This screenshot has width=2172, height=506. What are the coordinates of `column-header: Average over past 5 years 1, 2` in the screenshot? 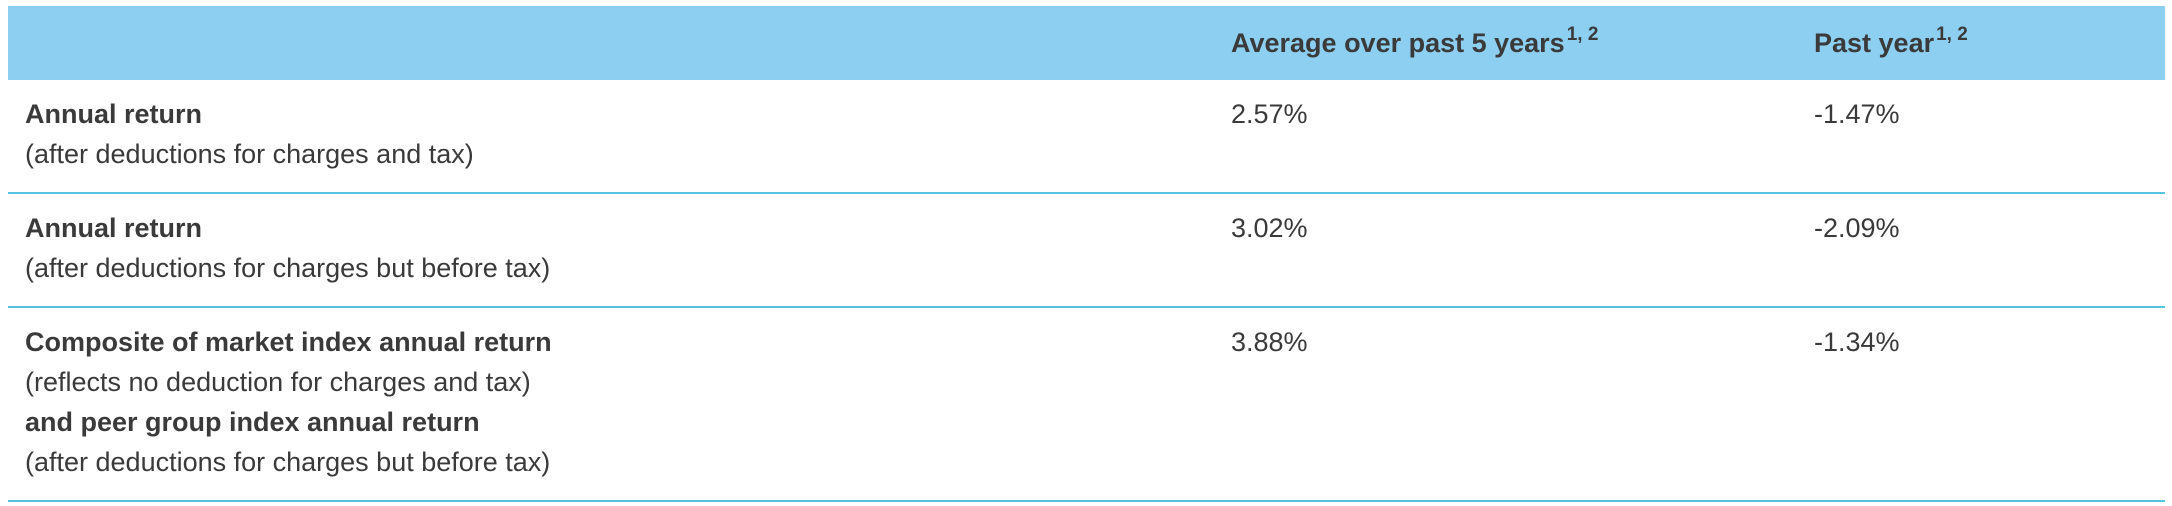 It's located at (1415, 44).